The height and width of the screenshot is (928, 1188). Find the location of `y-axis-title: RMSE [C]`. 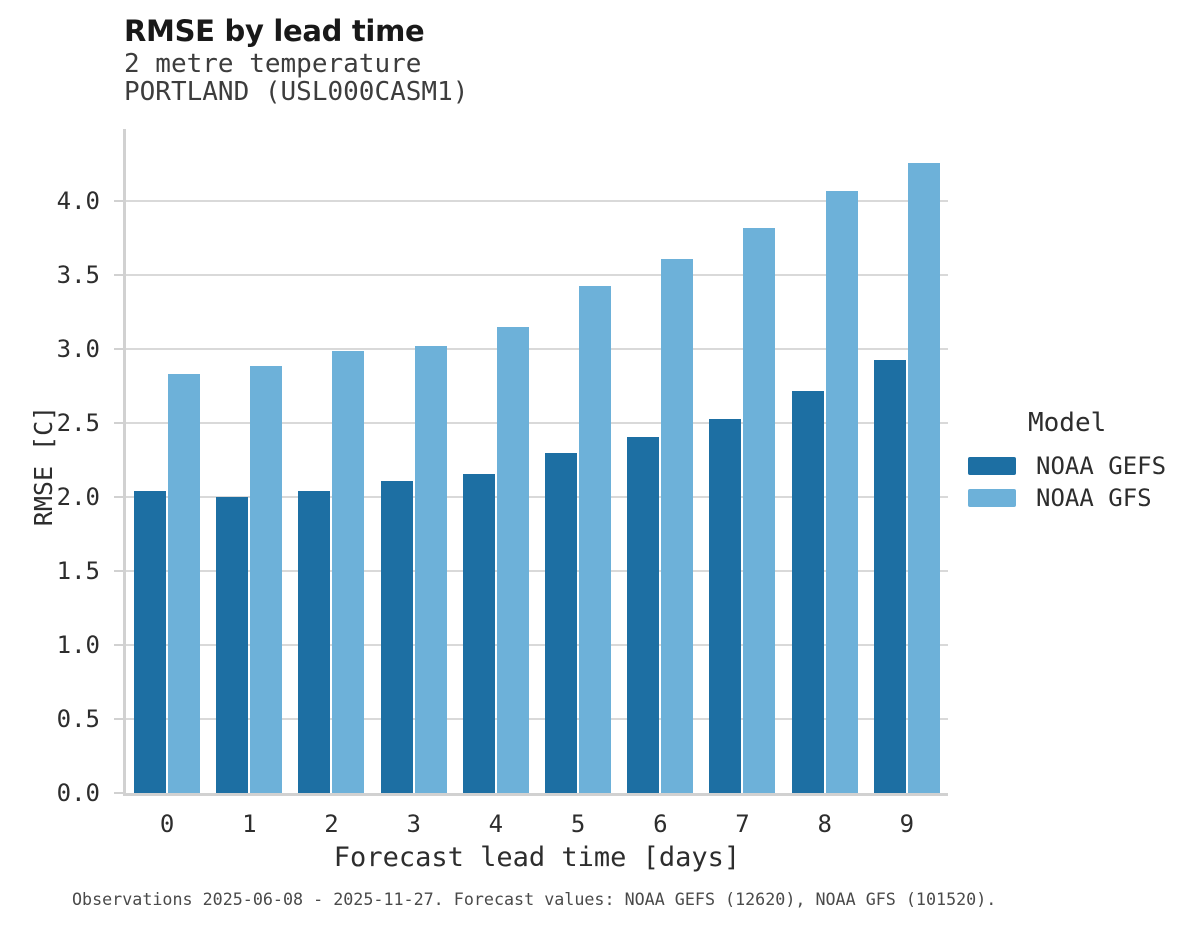

y-axis-title: RMSE [C] is located at coordinates (43, 466).